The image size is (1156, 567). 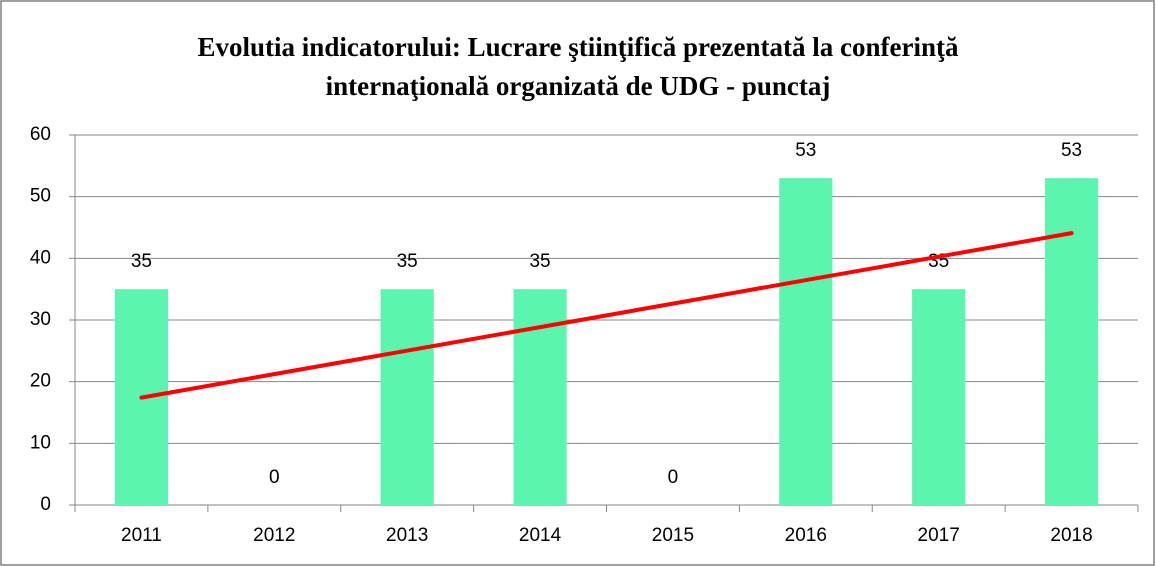 I want to click on x-tick-label: 2017, so click(x=939, y=535).